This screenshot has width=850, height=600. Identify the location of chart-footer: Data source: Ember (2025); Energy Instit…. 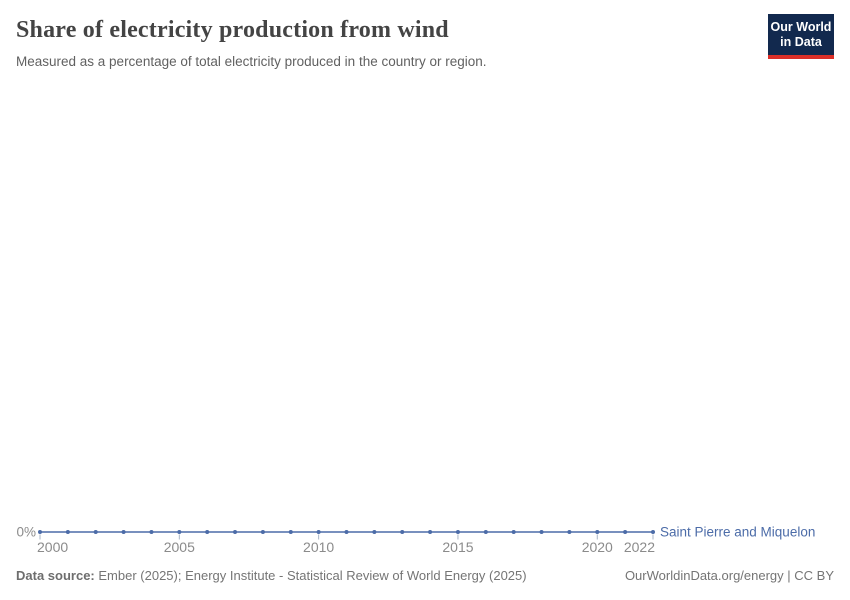
(425, 575).